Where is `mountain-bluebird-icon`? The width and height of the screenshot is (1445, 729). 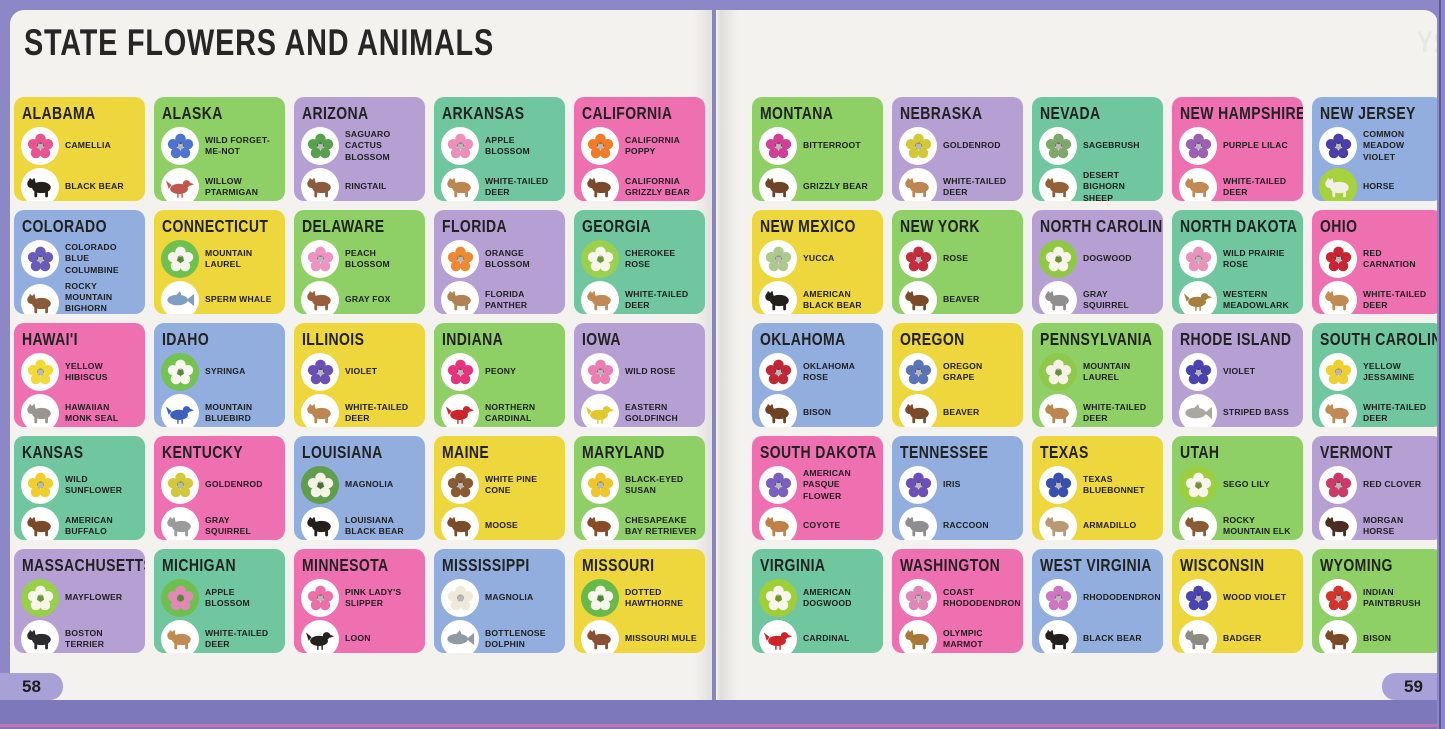 mountain-bluebird-icon is located at coordinates (180, 410).